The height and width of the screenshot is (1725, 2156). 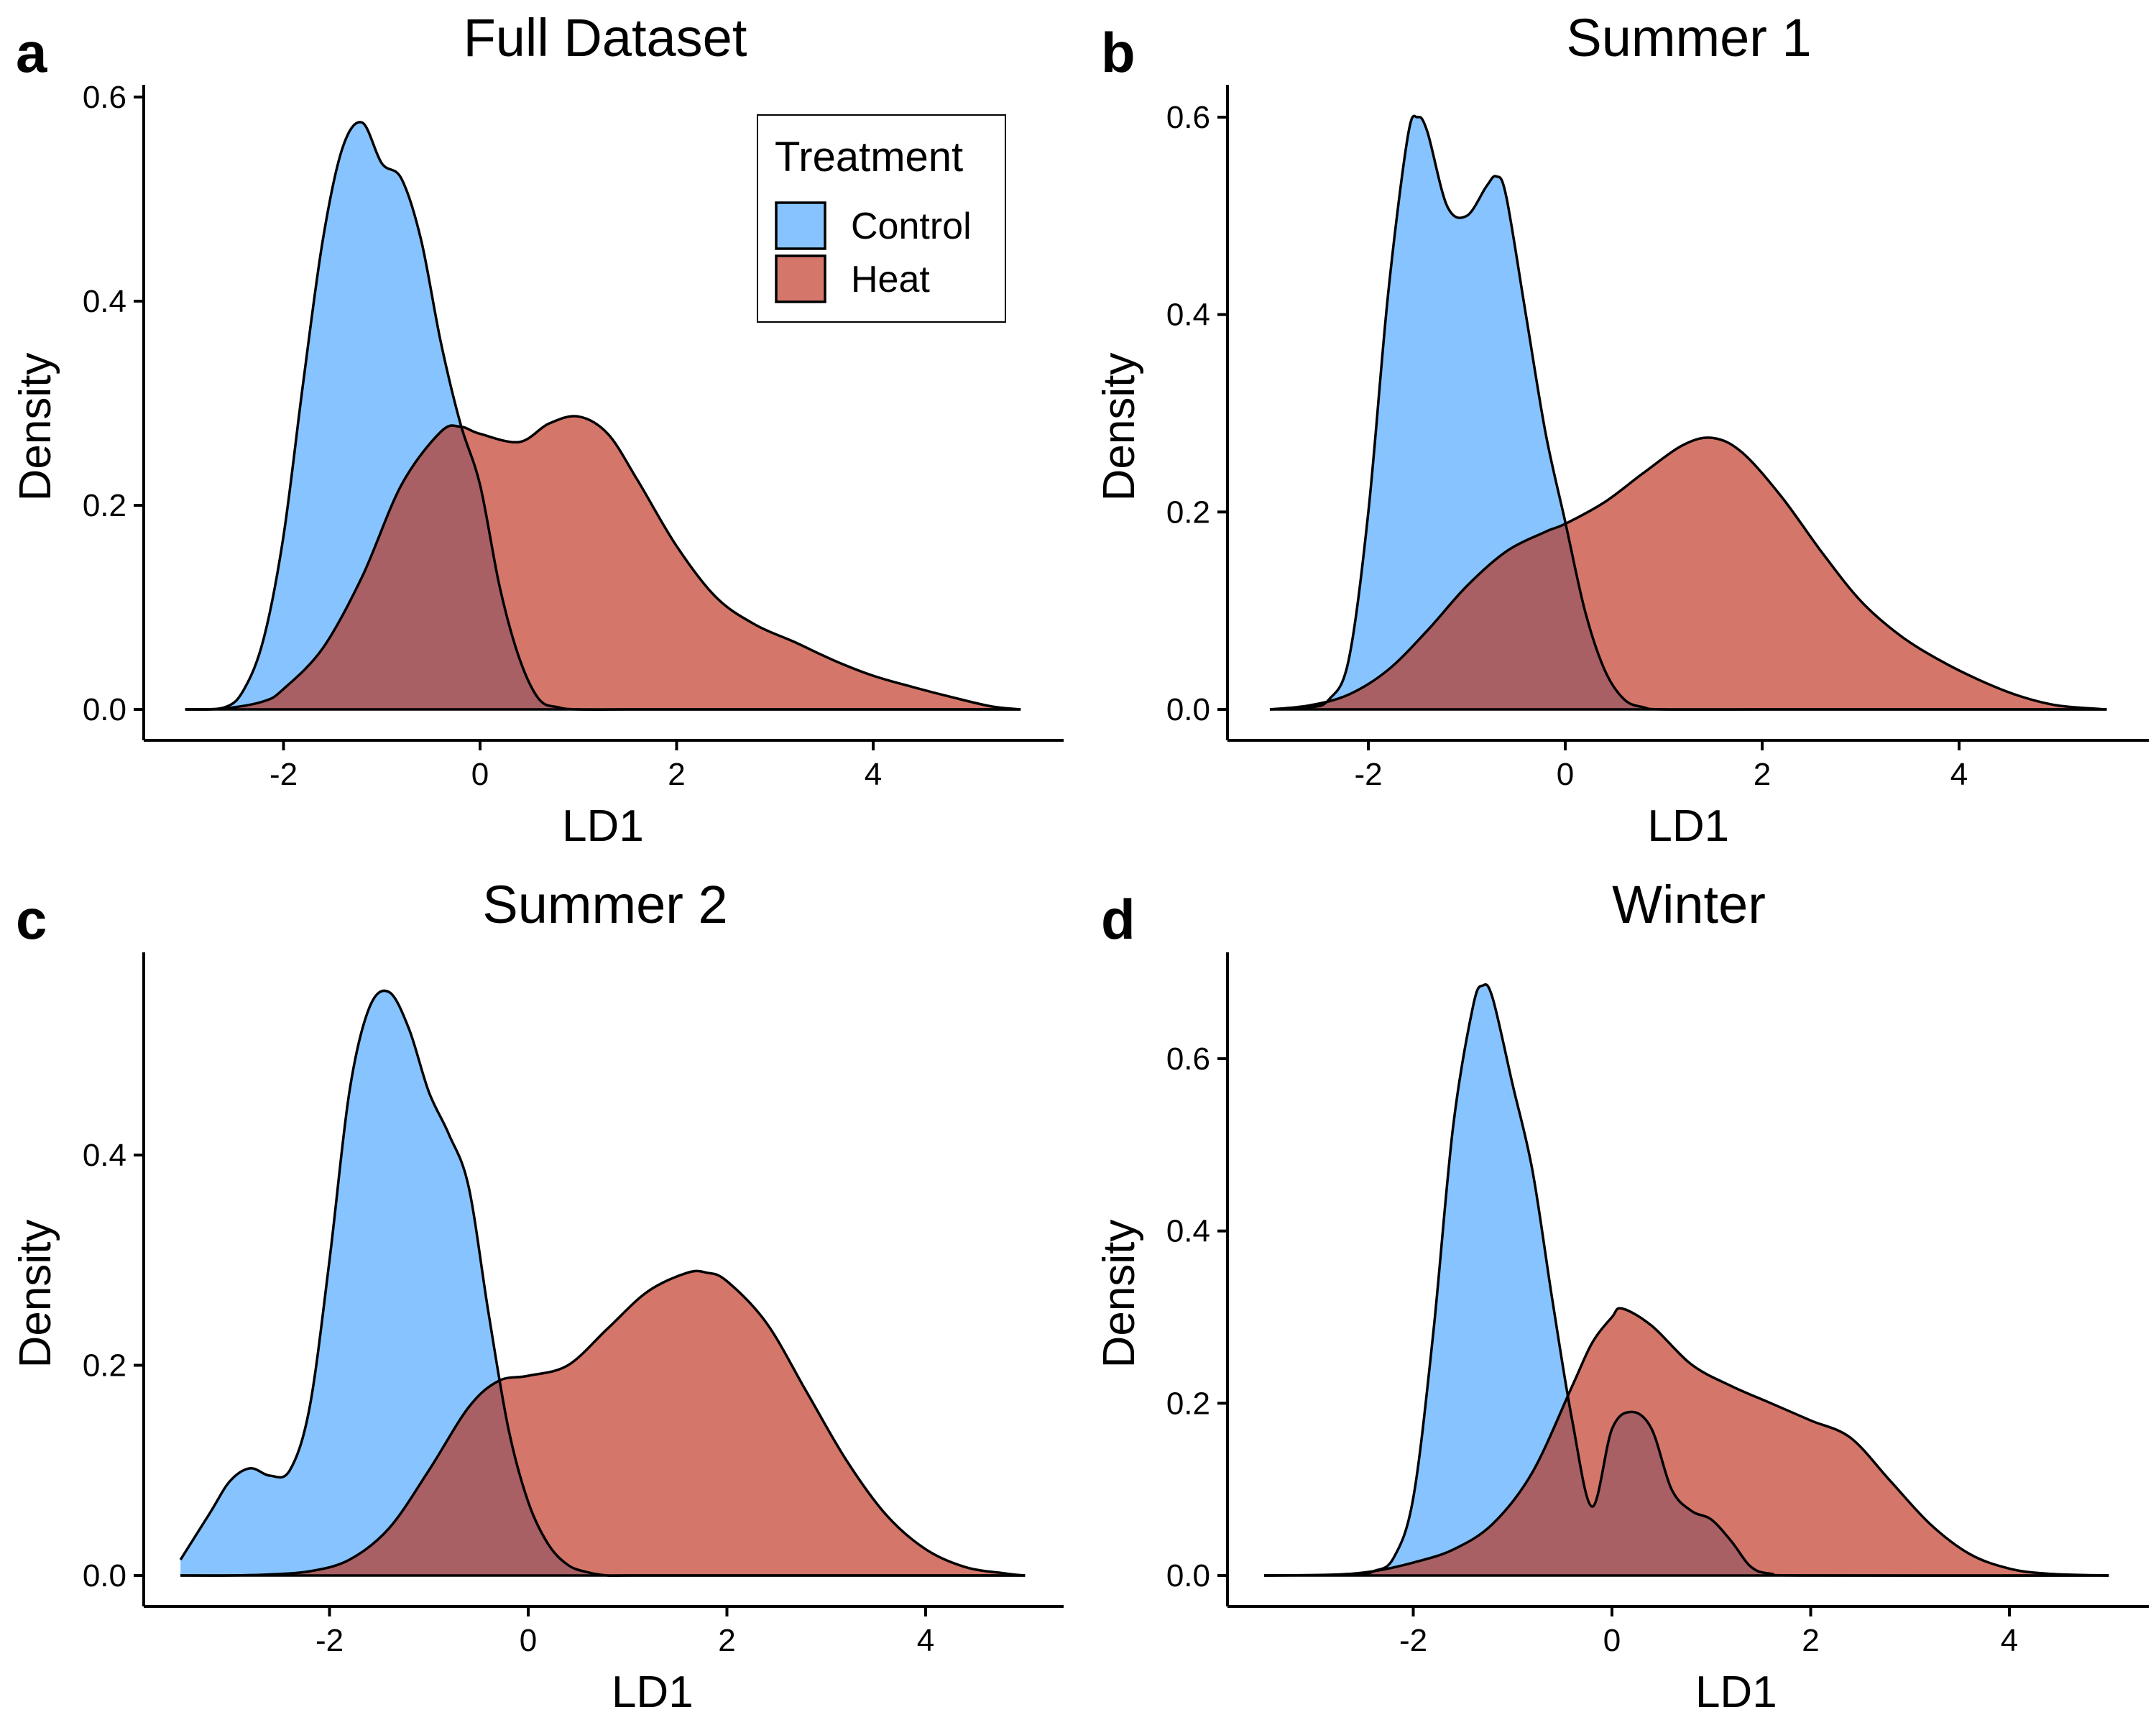 I want to click on panel-title: Summer 2, so click(x=605, y=904).